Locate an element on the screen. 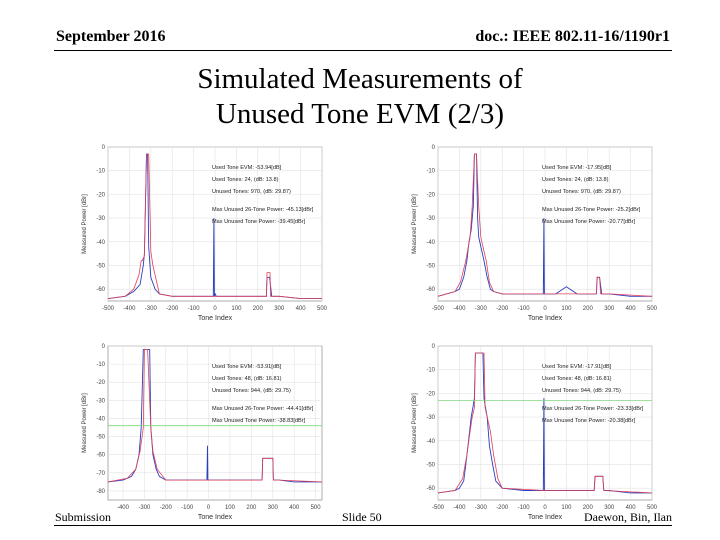 Image resolution: width=720 pixels, height=540 pixels. y-tick-label: -70 is located at coordinates (100, 474).